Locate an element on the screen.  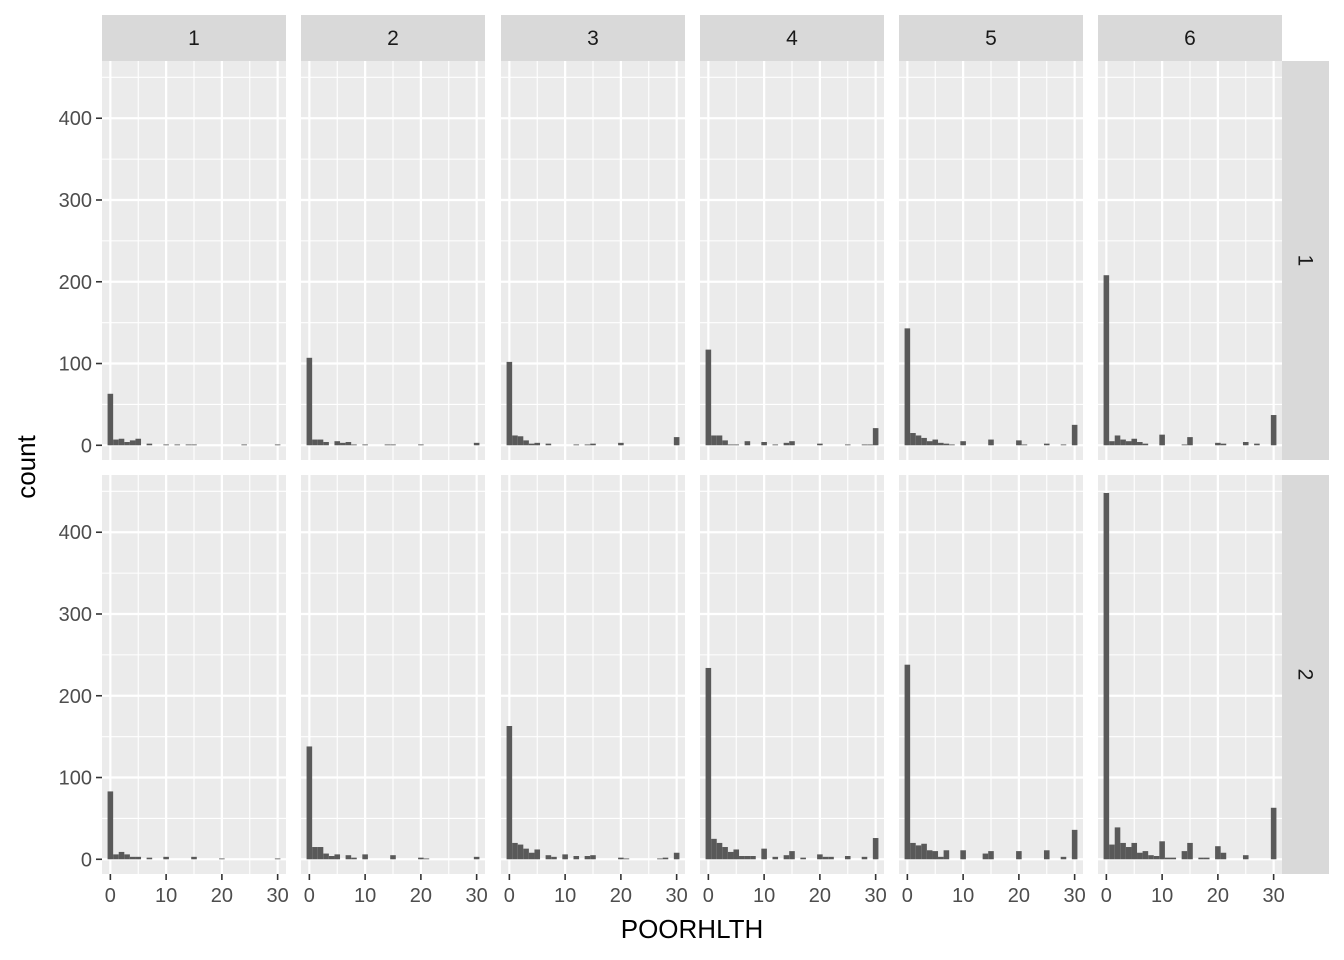
panel-row1-col2 is located at coordinates (393, 260).